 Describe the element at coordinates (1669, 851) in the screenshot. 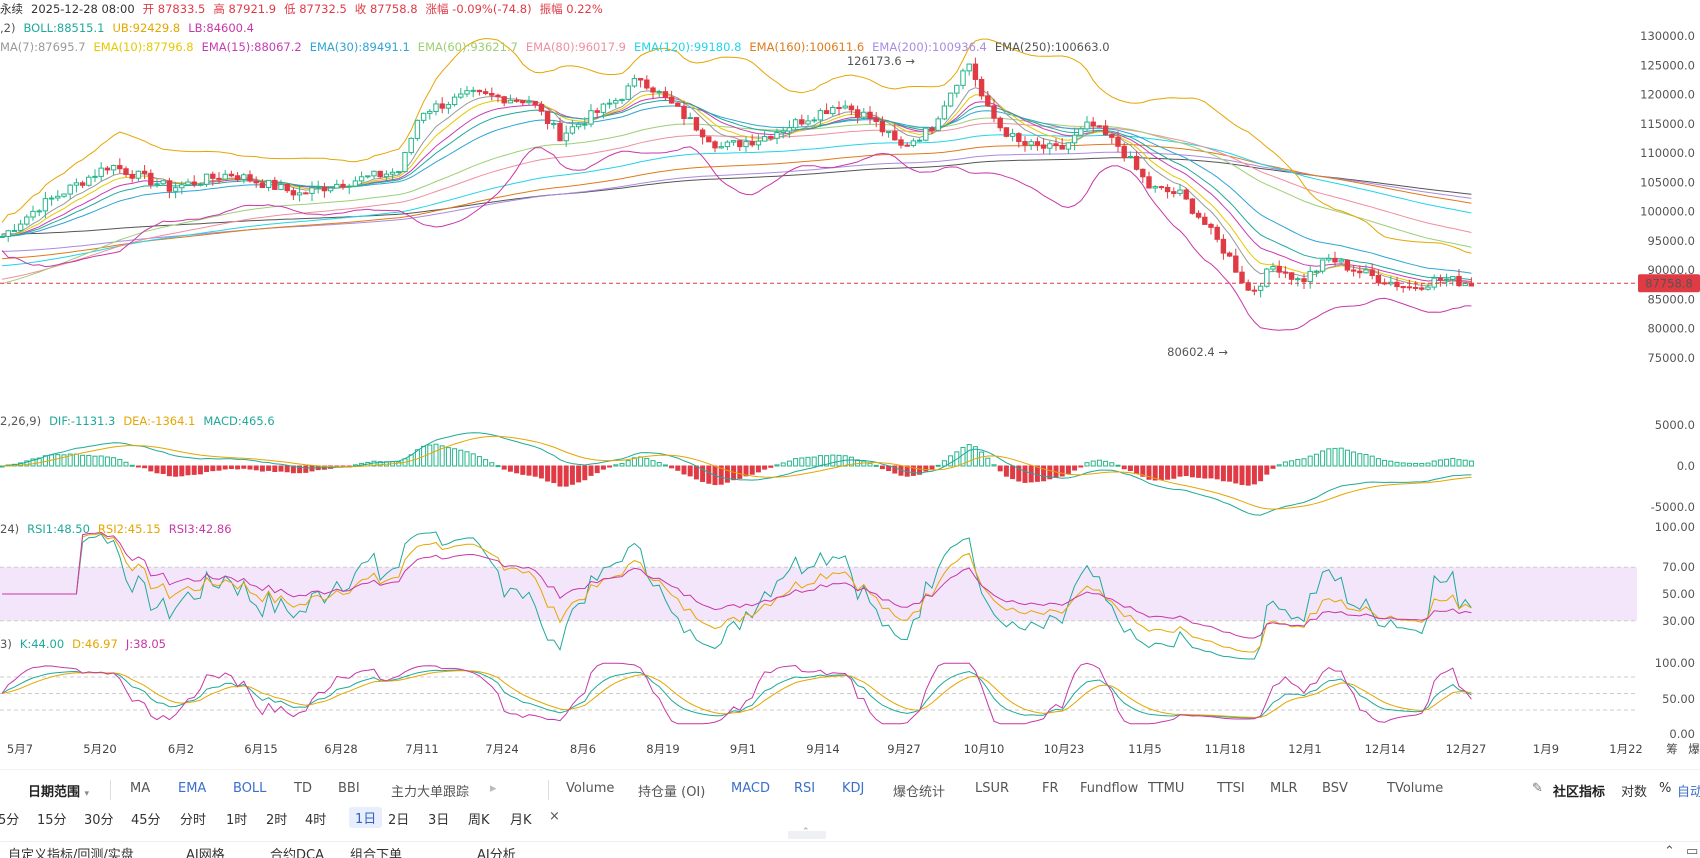

I see `chevron-up-icon: ⌃` at that location.